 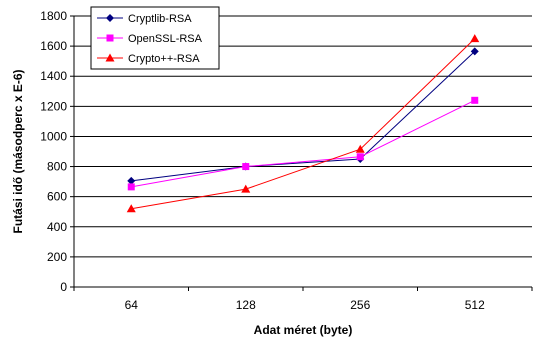 I want to click on y-tick-label: 1400, so click(x=53, y=76).